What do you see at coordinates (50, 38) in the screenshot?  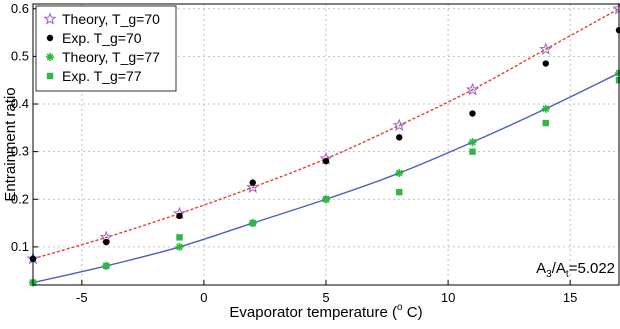 I see `legend-marker-dot` at bounding box center [50, 38].